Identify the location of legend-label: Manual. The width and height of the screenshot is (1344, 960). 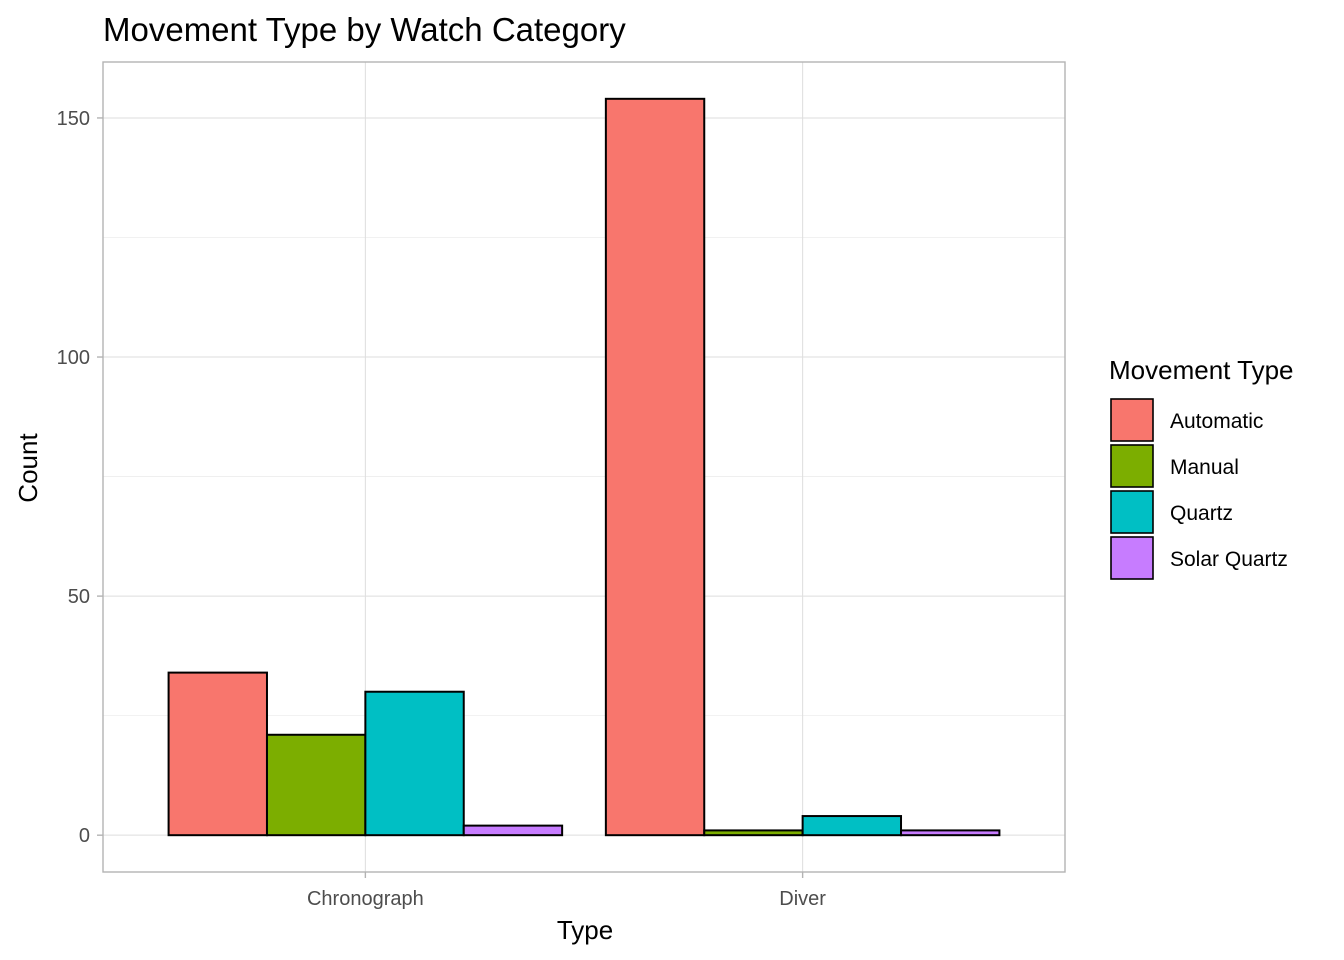
(1204, 467).